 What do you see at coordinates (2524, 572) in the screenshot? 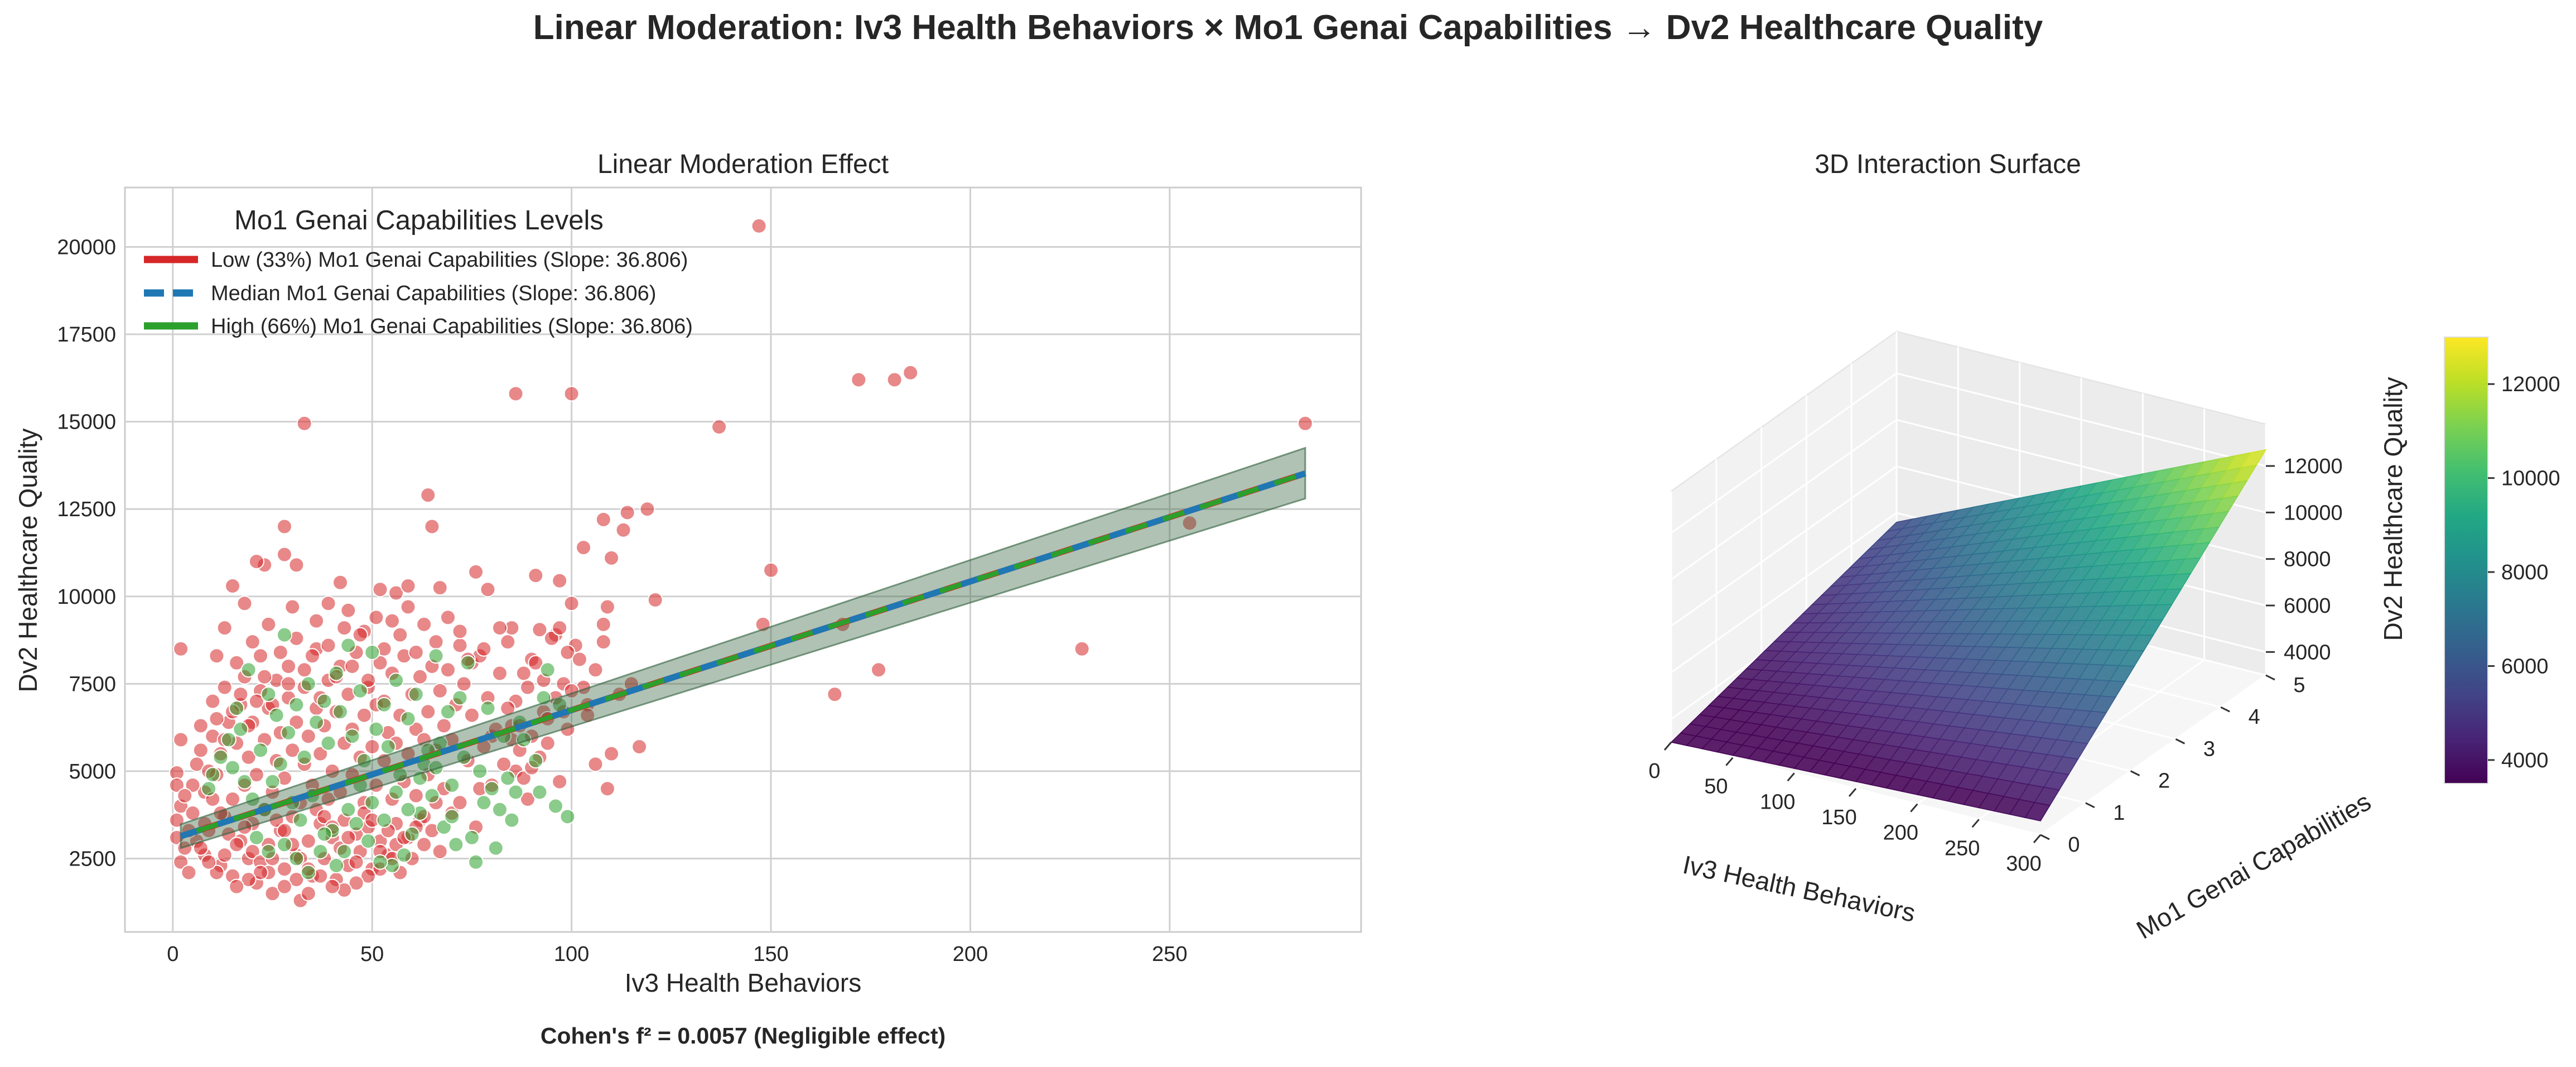
I see `colorbar-tick-labels: 4000 6000 8000 10000 12000` at bounding box center [2524, 572].